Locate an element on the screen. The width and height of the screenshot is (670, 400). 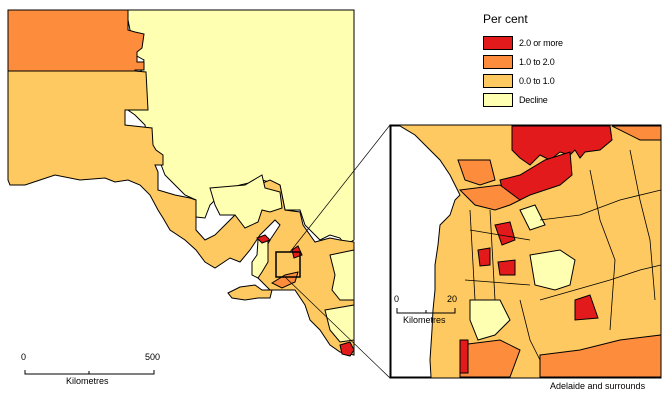
legend-title: Per cent is located at coordinates (505, 19).